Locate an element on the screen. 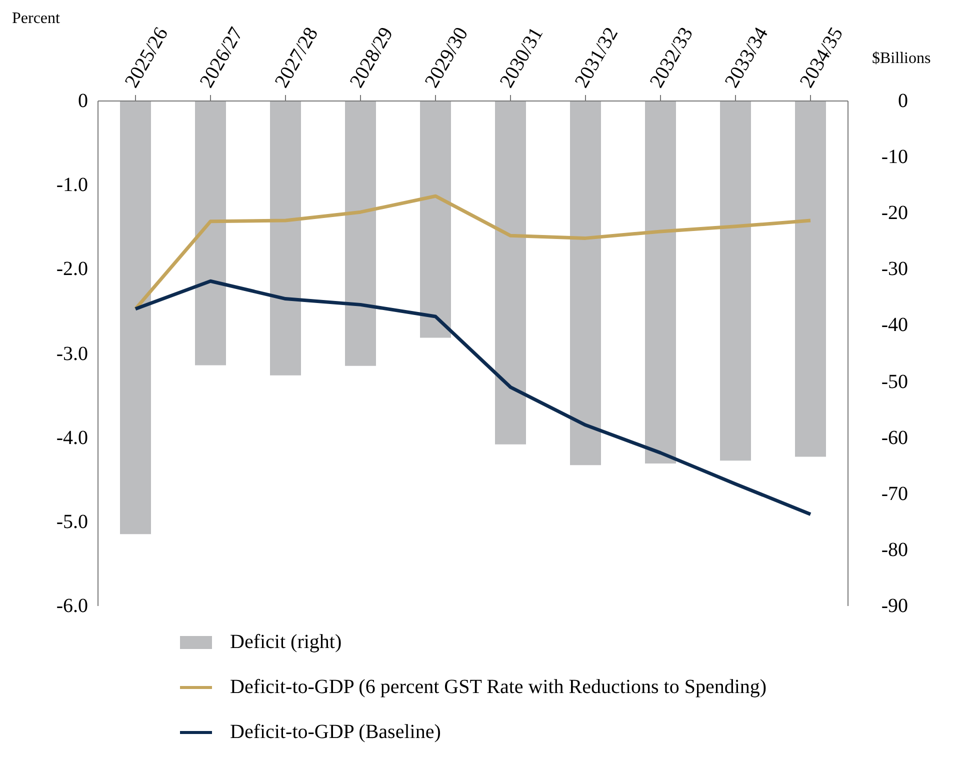  y-tick-label: -6.0 is located at coordinates (72, 606).